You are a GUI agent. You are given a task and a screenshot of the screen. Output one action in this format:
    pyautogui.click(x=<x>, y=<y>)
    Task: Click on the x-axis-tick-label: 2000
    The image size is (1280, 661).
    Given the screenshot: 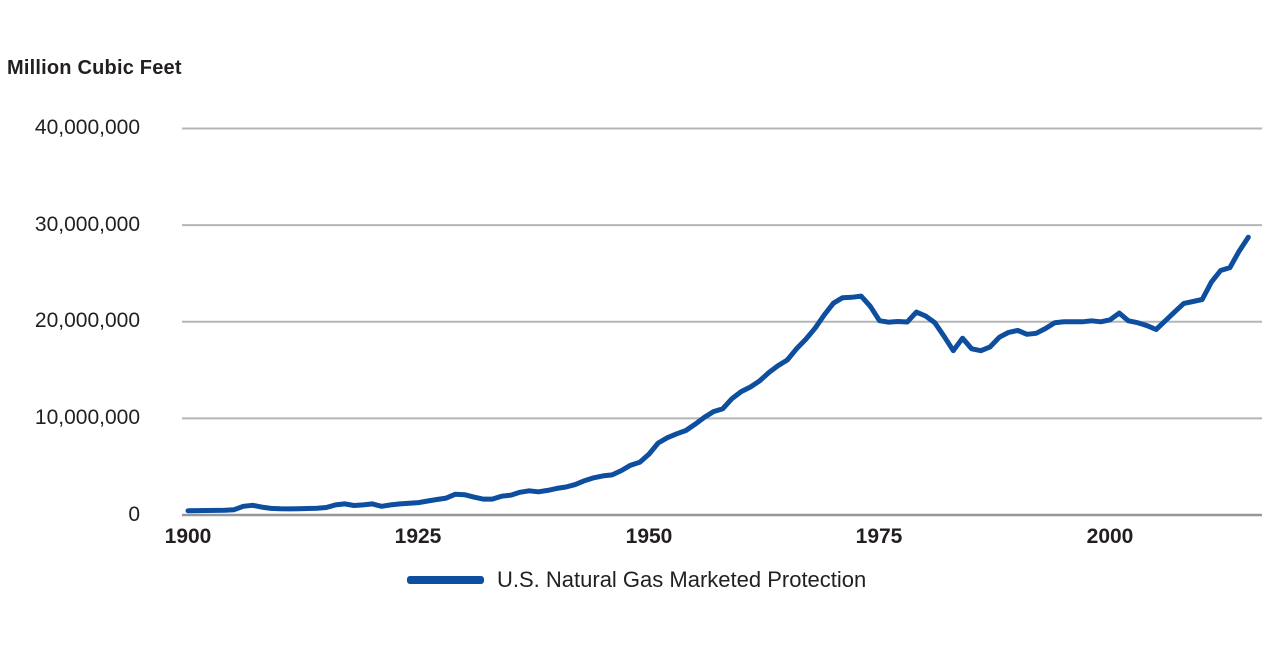 What is the action you would take?
    pyautogui.click(x=1110, y=536)
    